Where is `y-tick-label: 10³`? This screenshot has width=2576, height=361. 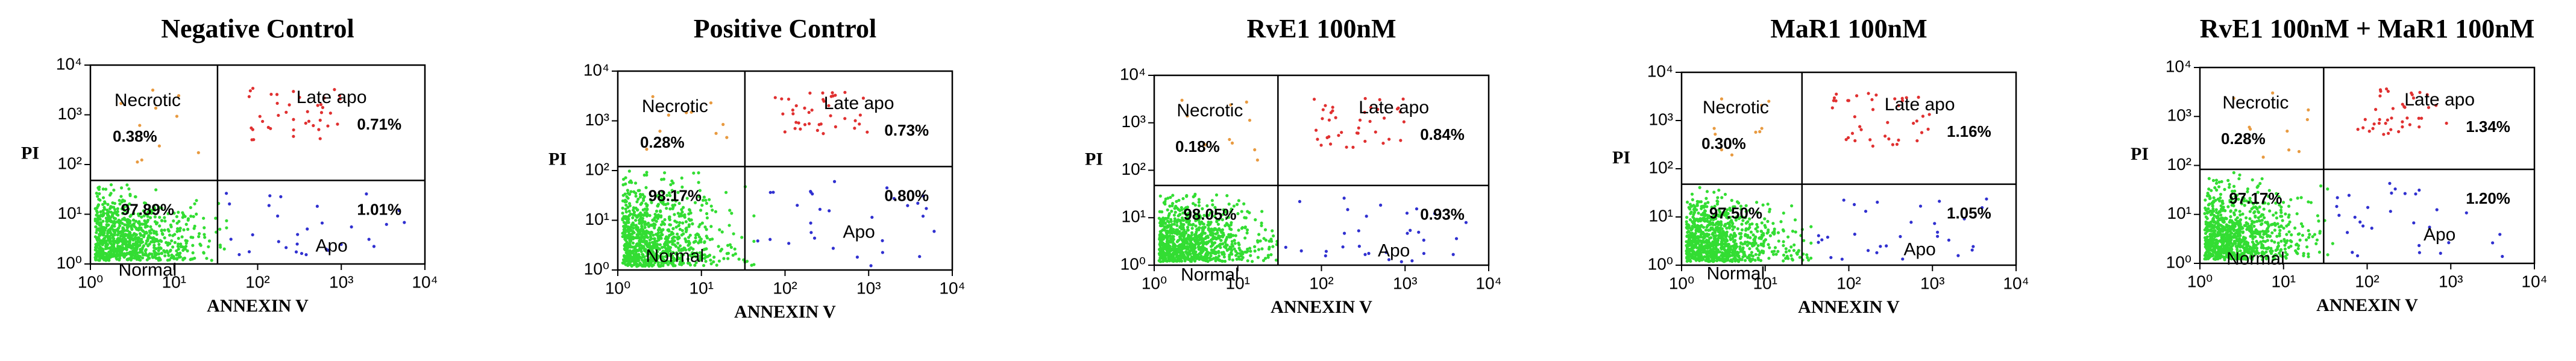 y-tick-label: 10³ is located at coordinates (70, 113).